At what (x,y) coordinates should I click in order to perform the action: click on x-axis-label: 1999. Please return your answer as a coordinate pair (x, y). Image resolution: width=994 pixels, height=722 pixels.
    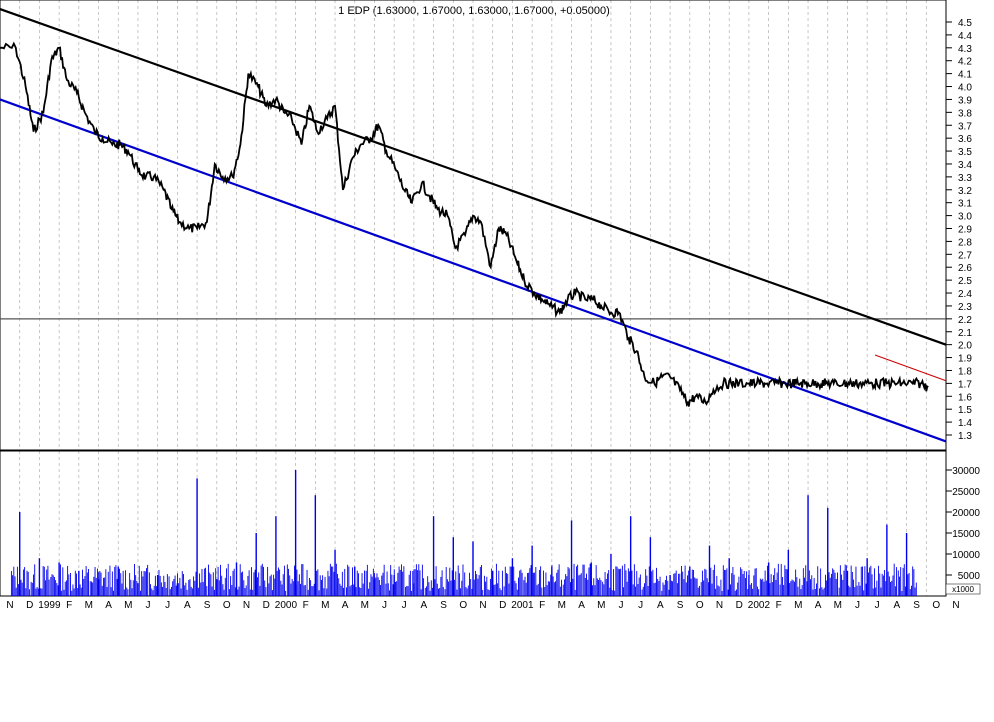
    Looking at the image, I should click on (49, 605).